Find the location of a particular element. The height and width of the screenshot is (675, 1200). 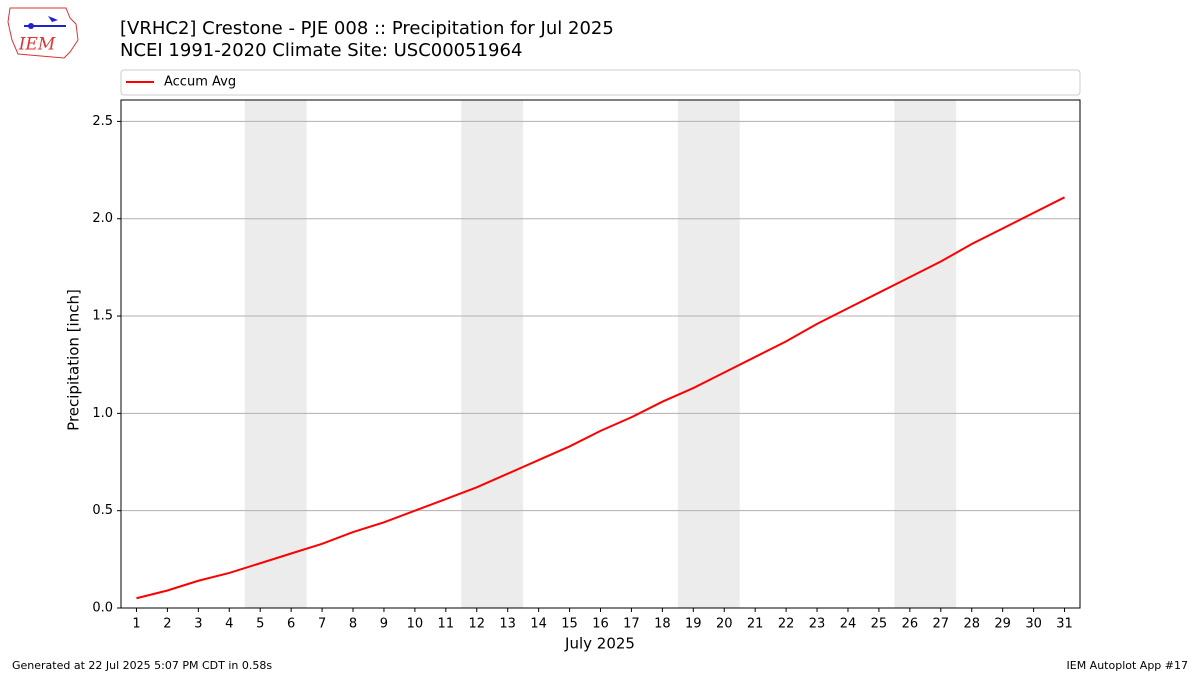

x-tick-label: 30 is located at coordinates (1033, 624).